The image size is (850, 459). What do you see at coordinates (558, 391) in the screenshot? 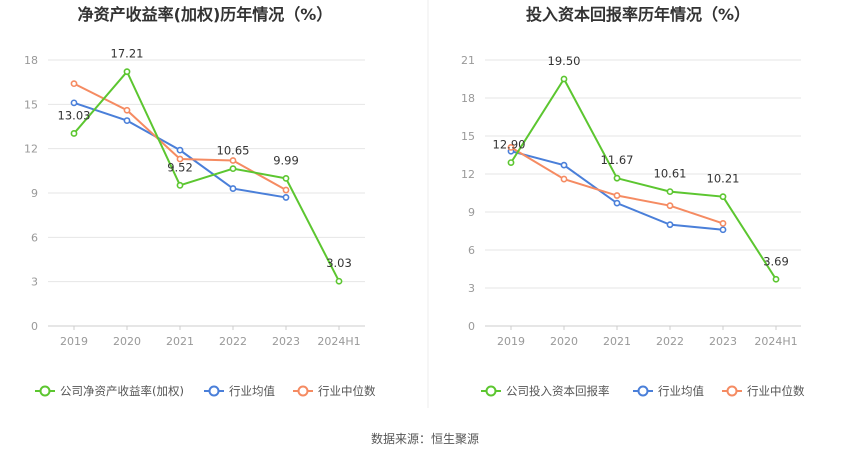
I see `legend-label: 公司投入资本回报率` at bounding box center [558, 391].